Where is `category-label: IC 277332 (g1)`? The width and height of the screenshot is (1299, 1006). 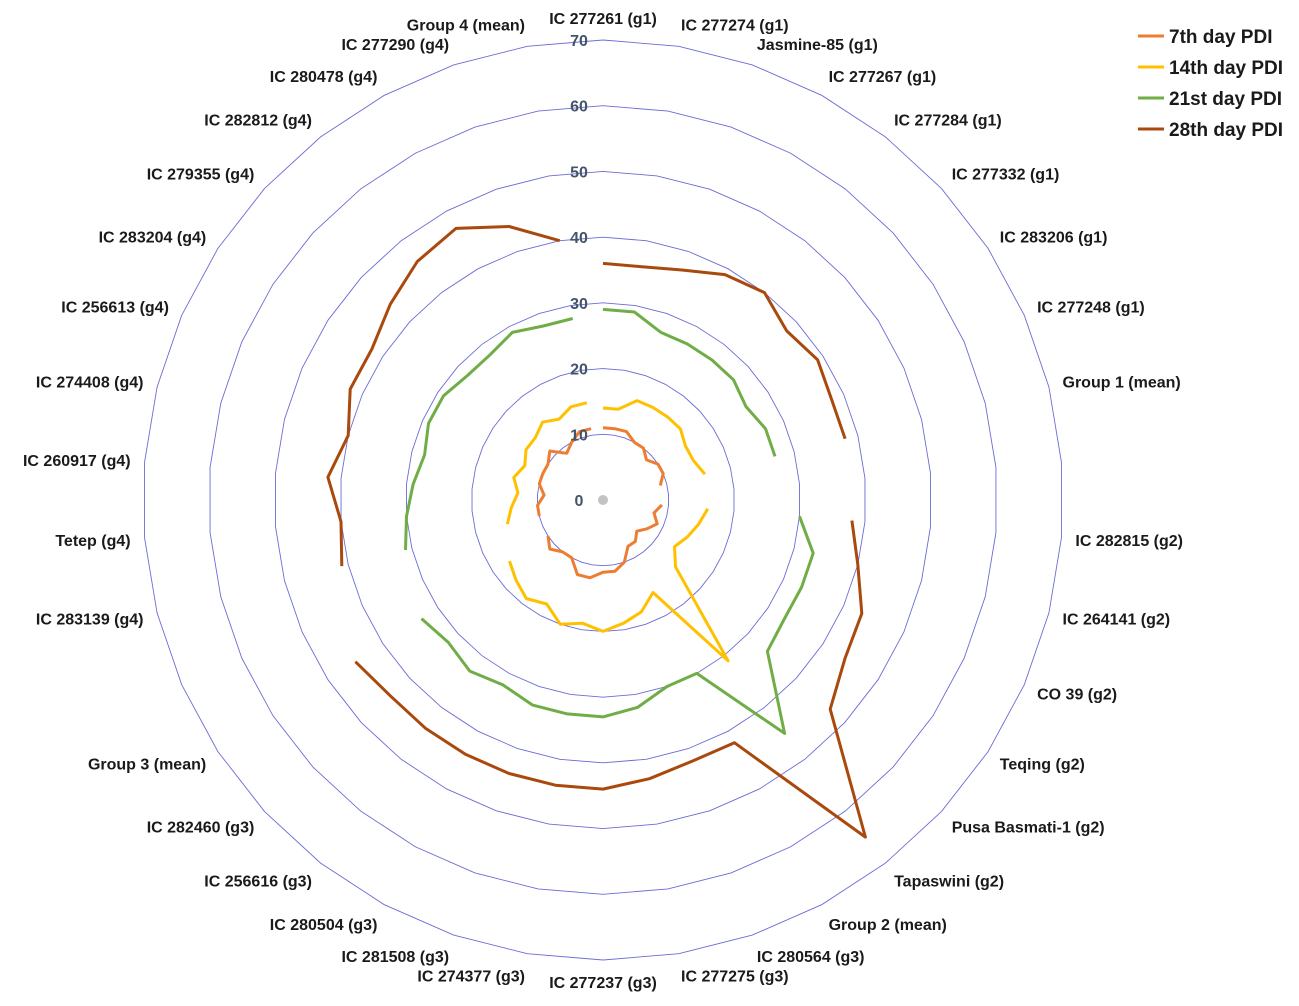
category-label: IC 277332 (g1) is located at coordinates (1006, 175).